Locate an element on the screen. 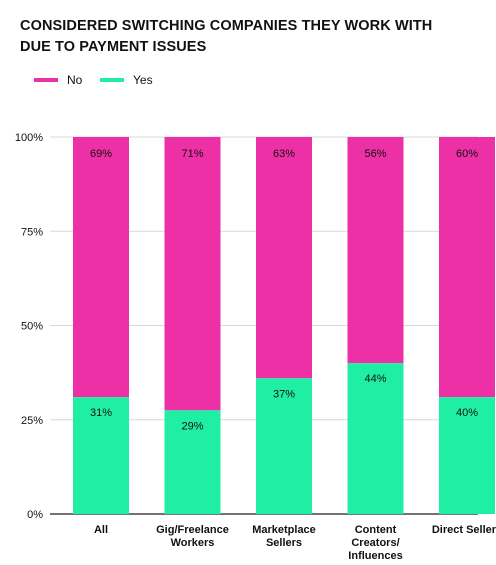 Image resolution: width=496 pixels, height=565 pixels. legend-swatch-no is located at coordinates (46, 80).